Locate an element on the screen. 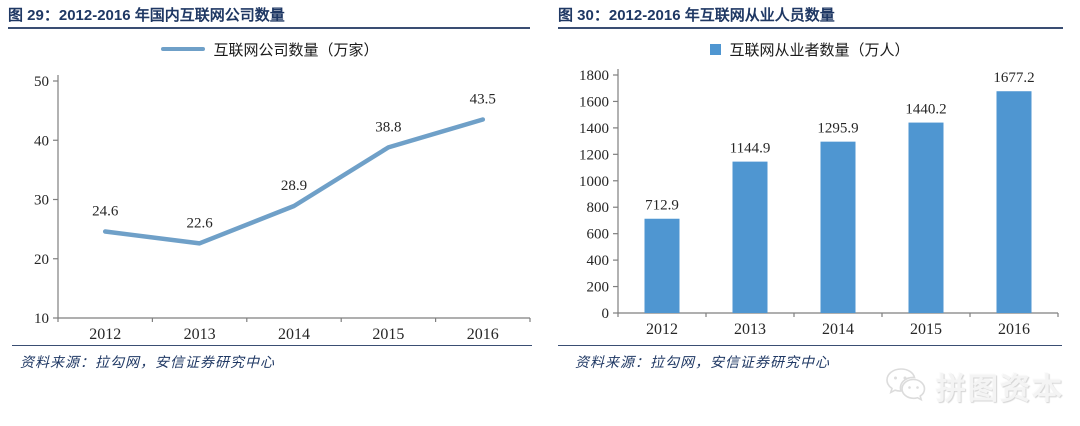  svg-text: 28.9 is located at coordinates (294, 186).